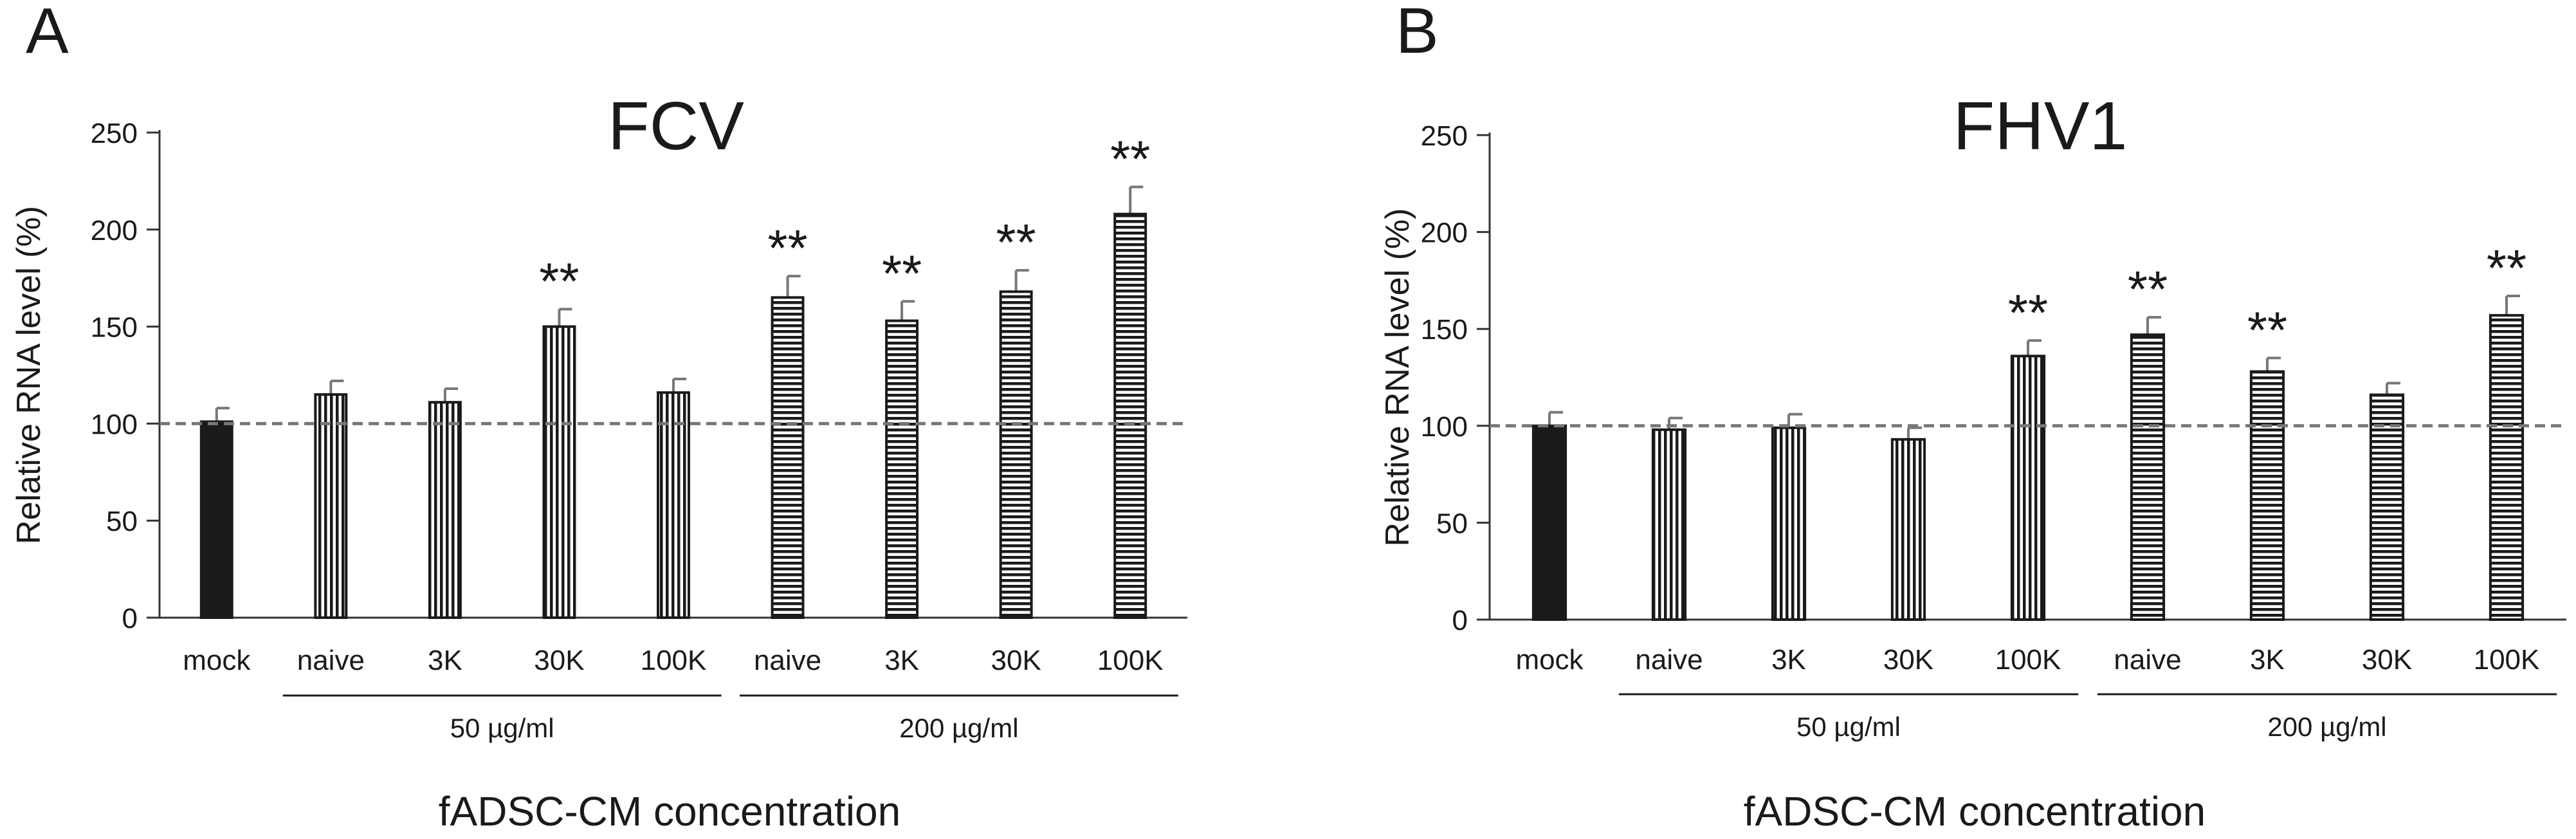  Describe the element at coordinates (48, 33) in the screenshot. I see `panel-letter: A` at that location.